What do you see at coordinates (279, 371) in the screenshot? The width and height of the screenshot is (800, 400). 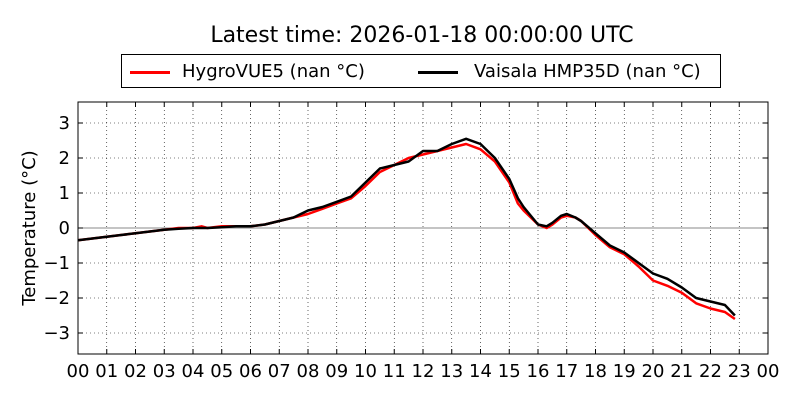 I see `x-tick-label: 07` at bounding box center [279, 371].